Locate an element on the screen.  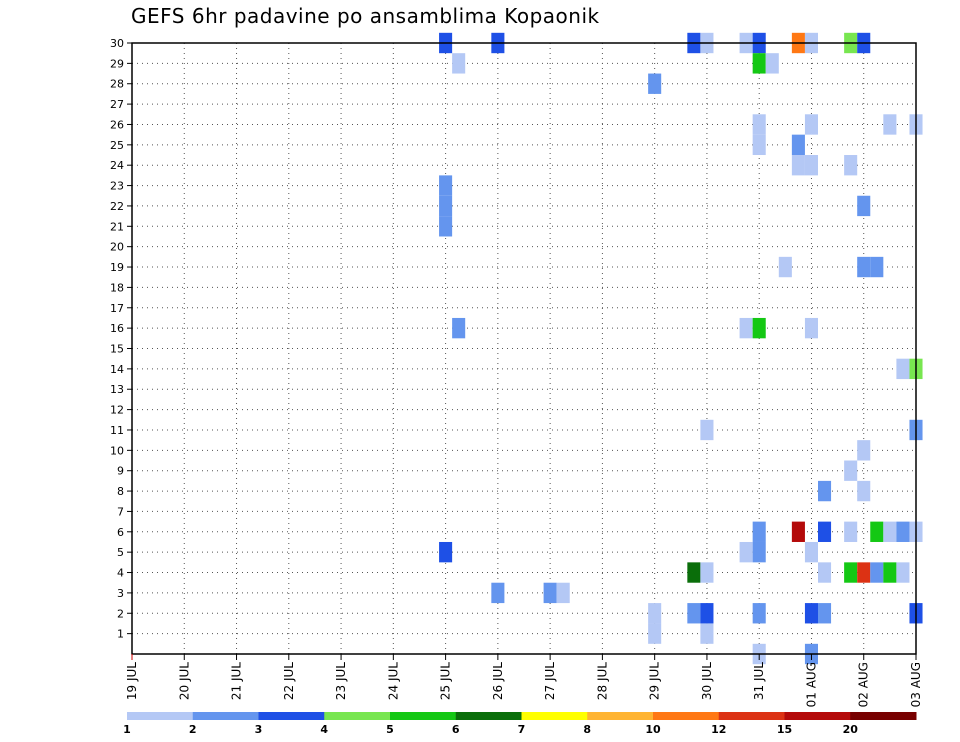
y-tick-label: 28 is located at coordinates (117, 84).